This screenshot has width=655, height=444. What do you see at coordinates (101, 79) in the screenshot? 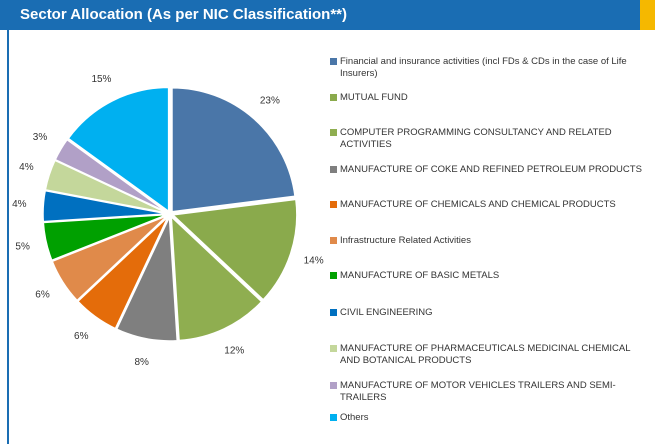
I see `data-label: 15%` at bounding box center [101, 79].